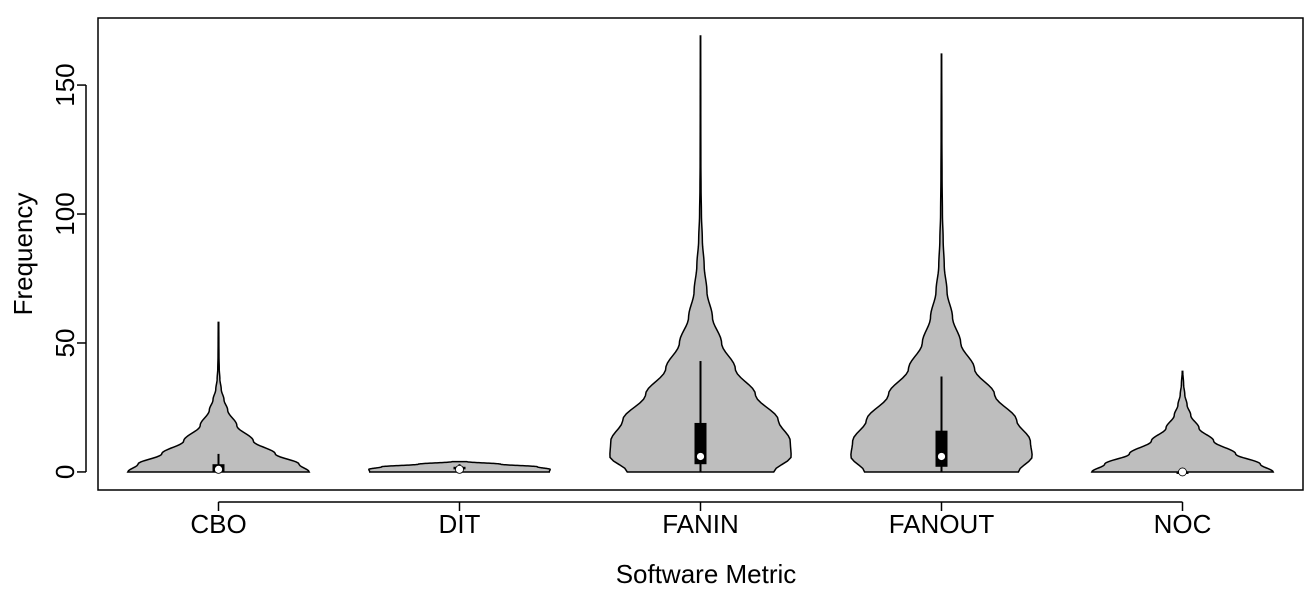 The image size is (1316, 602). What do you see at coordinates (218, 524) in the screenshot?
I see `x-tick-label: CBO` at bounding box center [218, 524].